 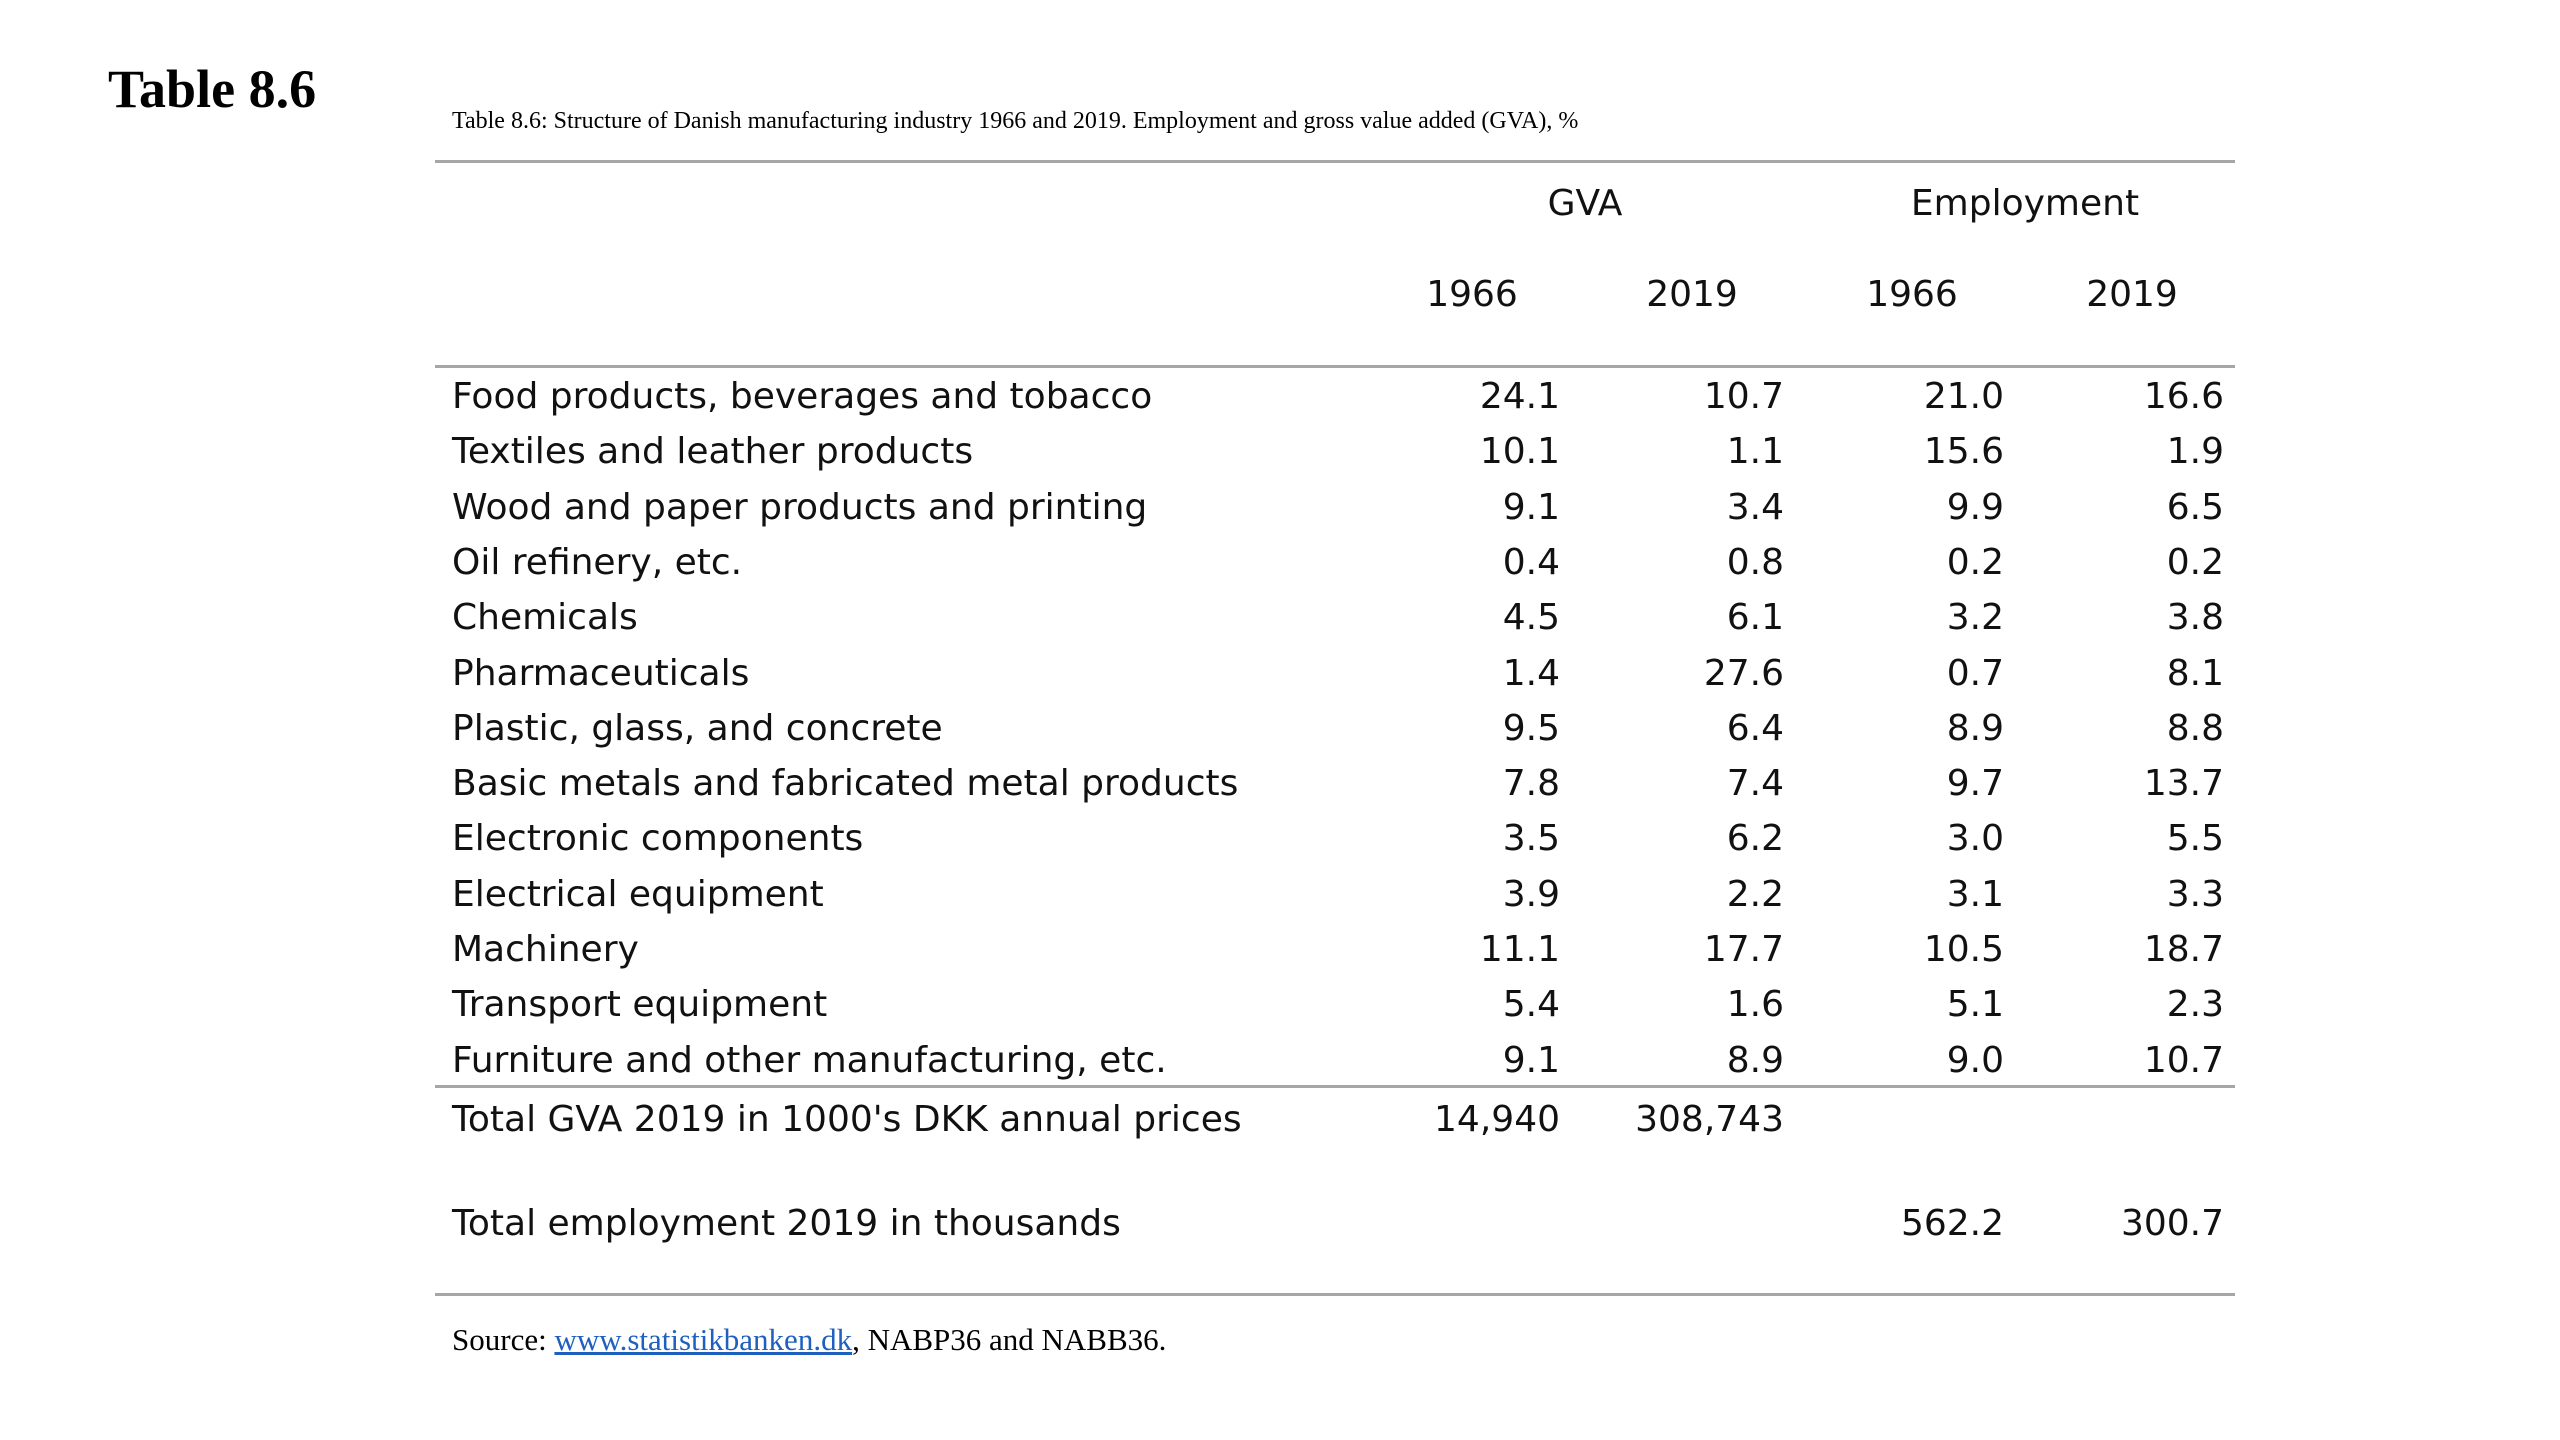 What do you see at coordinates (1280, 563) in the screenshot?
I see `table-row: Oil refinery, etc. 0.4 0.8 0.2 0.2` at bounding box center [1280, 563].